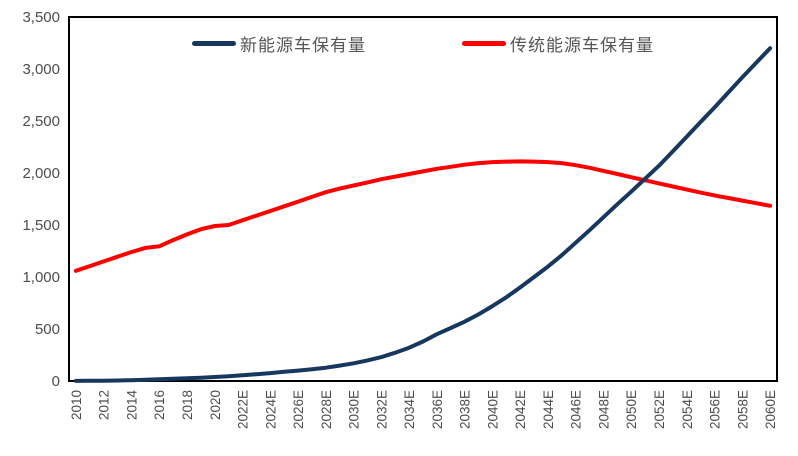 This screenshot has height=456, width=798. I want to click on y-axis-tick-label: 1,500, so click(41, 225).